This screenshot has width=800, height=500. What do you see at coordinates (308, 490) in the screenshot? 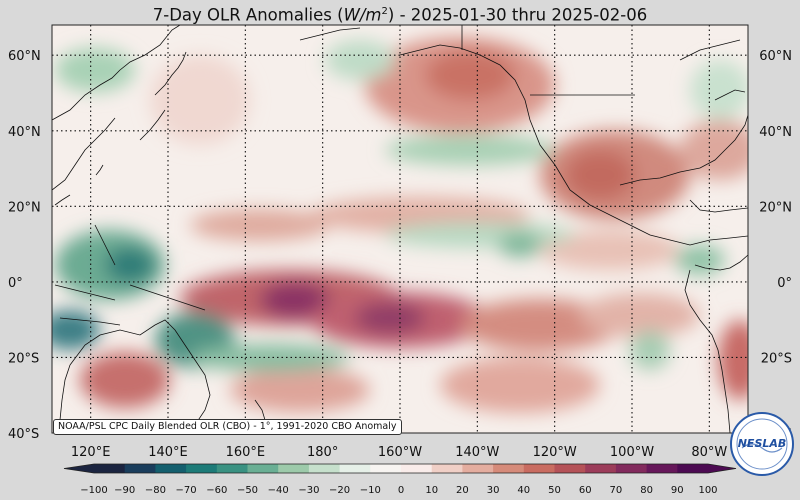
I see `colorbar-tick-label: −30` at bounding box center [308, 490].